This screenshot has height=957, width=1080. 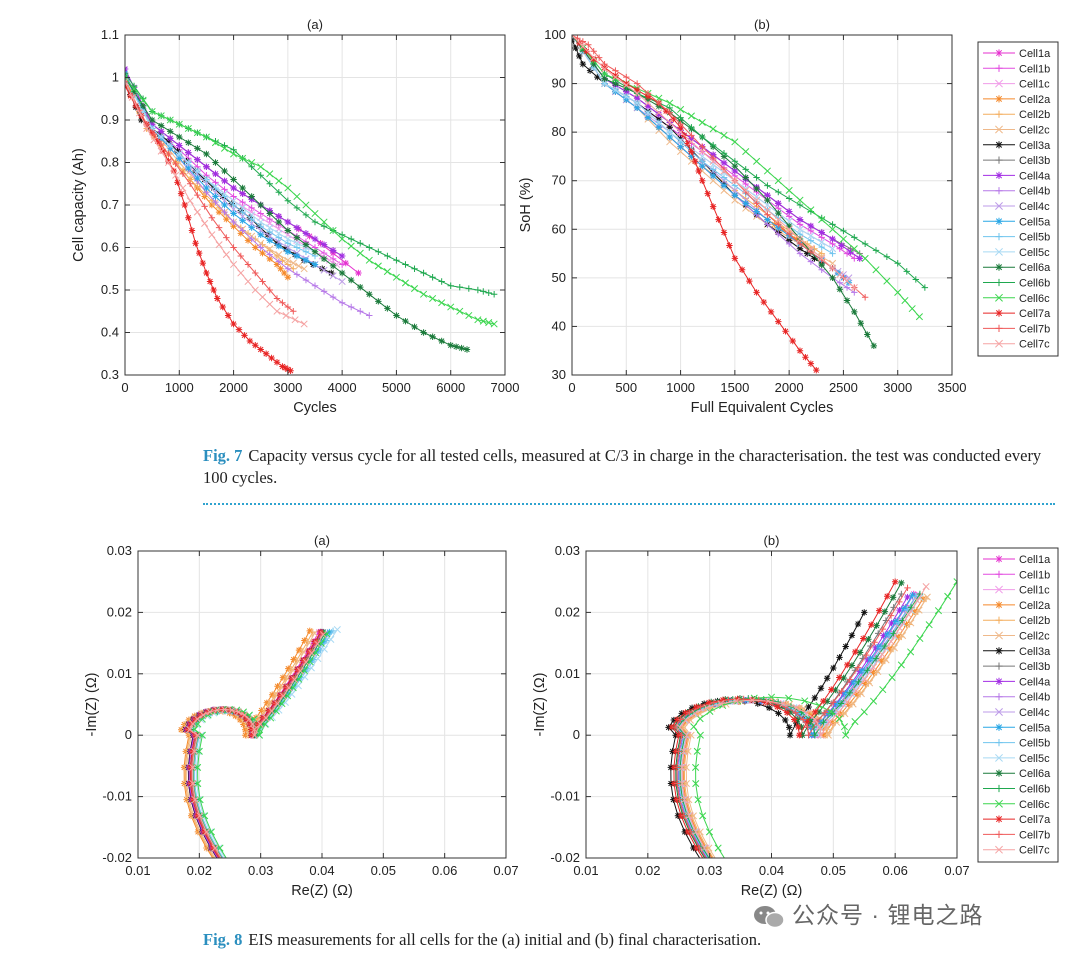 I want to click on legend-marker-Cell4c, so click(x=999, y=206).